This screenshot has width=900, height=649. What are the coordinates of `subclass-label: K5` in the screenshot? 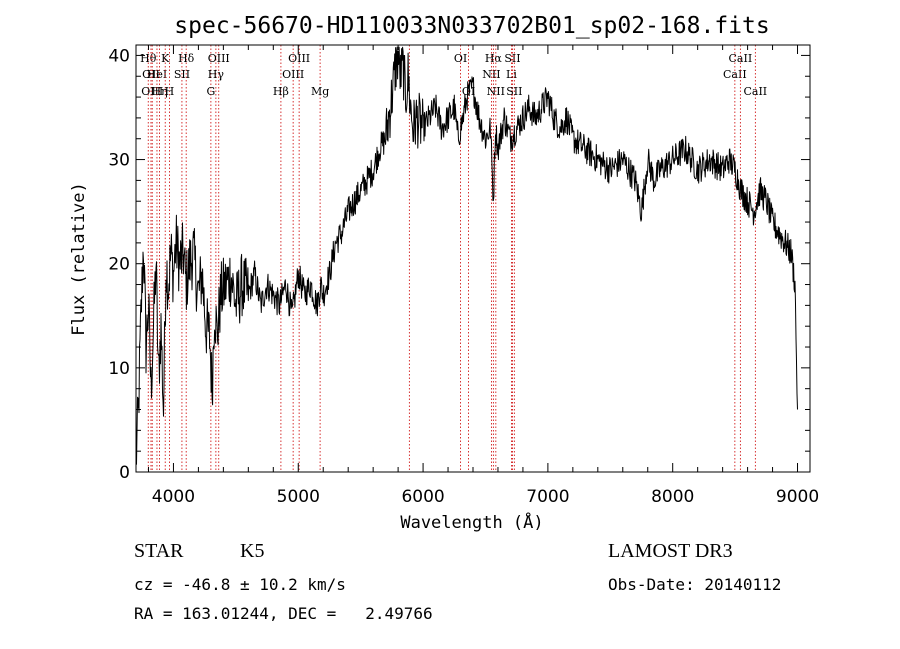 It's located at (252, 551).